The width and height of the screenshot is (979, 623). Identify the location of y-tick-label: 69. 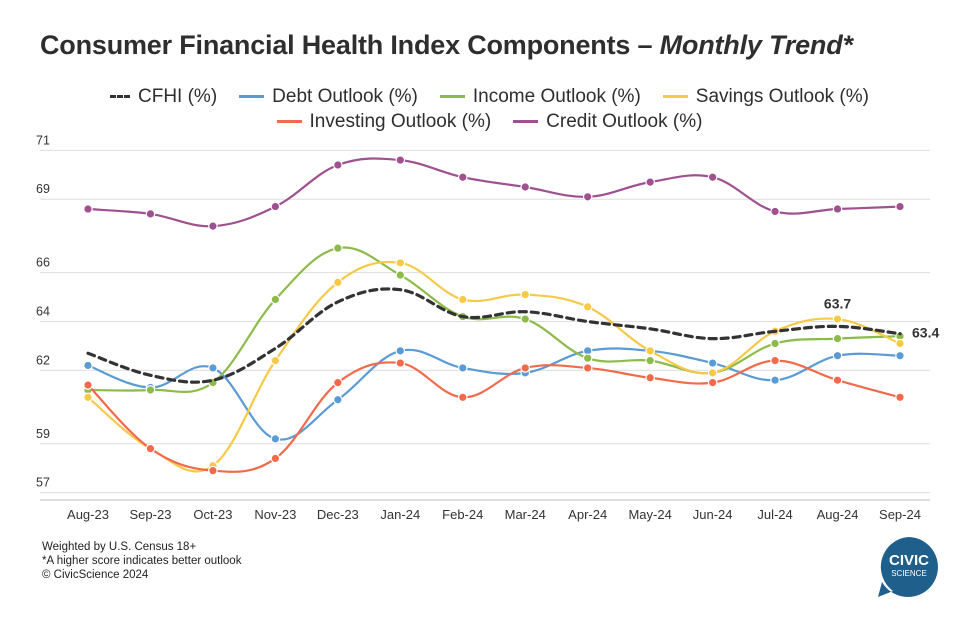
(43, 189).